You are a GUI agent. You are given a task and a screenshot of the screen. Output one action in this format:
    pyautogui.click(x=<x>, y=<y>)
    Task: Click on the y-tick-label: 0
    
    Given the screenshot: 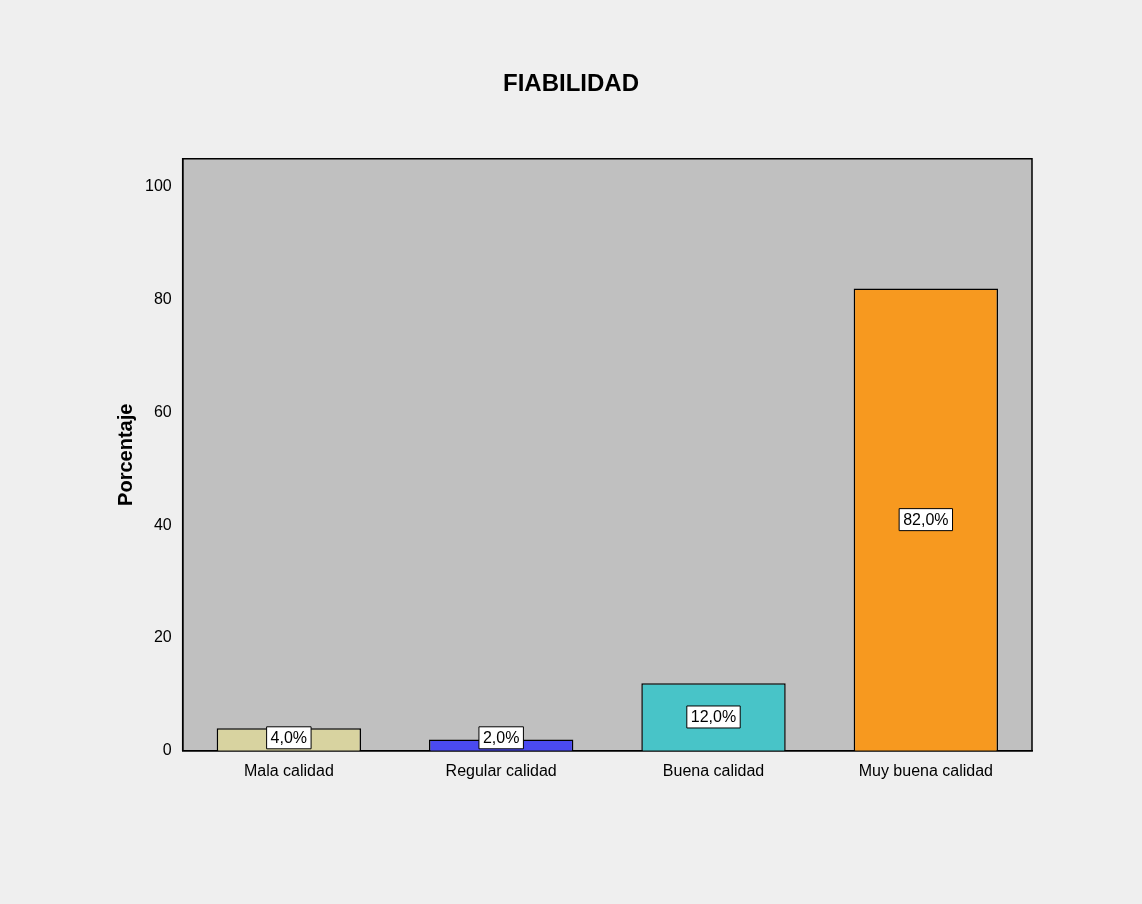 What is the action you would take?
    pyautogui.click(x=167, y=750)
    